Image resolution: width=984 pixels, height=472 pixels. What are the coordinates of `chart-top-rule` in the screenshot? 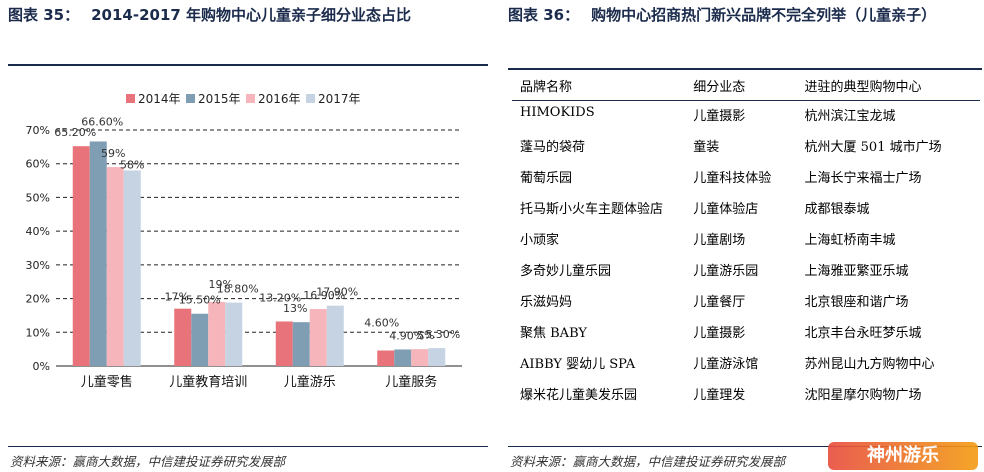 It's located at (248, 65).